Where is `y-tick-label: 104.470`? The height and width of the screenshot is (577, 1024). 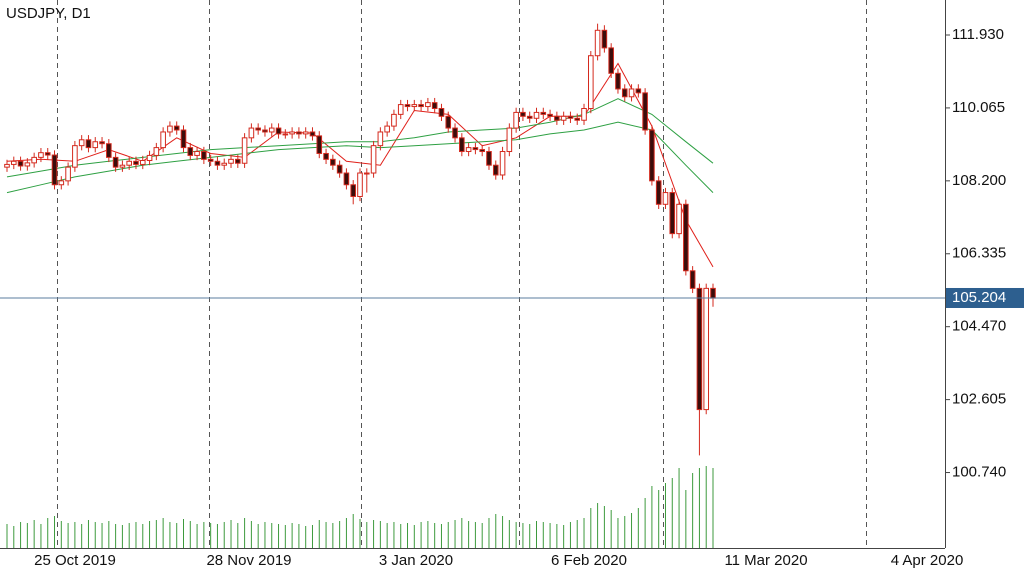
y-tick-label: 104.470 is located at coordinates (979, 326).